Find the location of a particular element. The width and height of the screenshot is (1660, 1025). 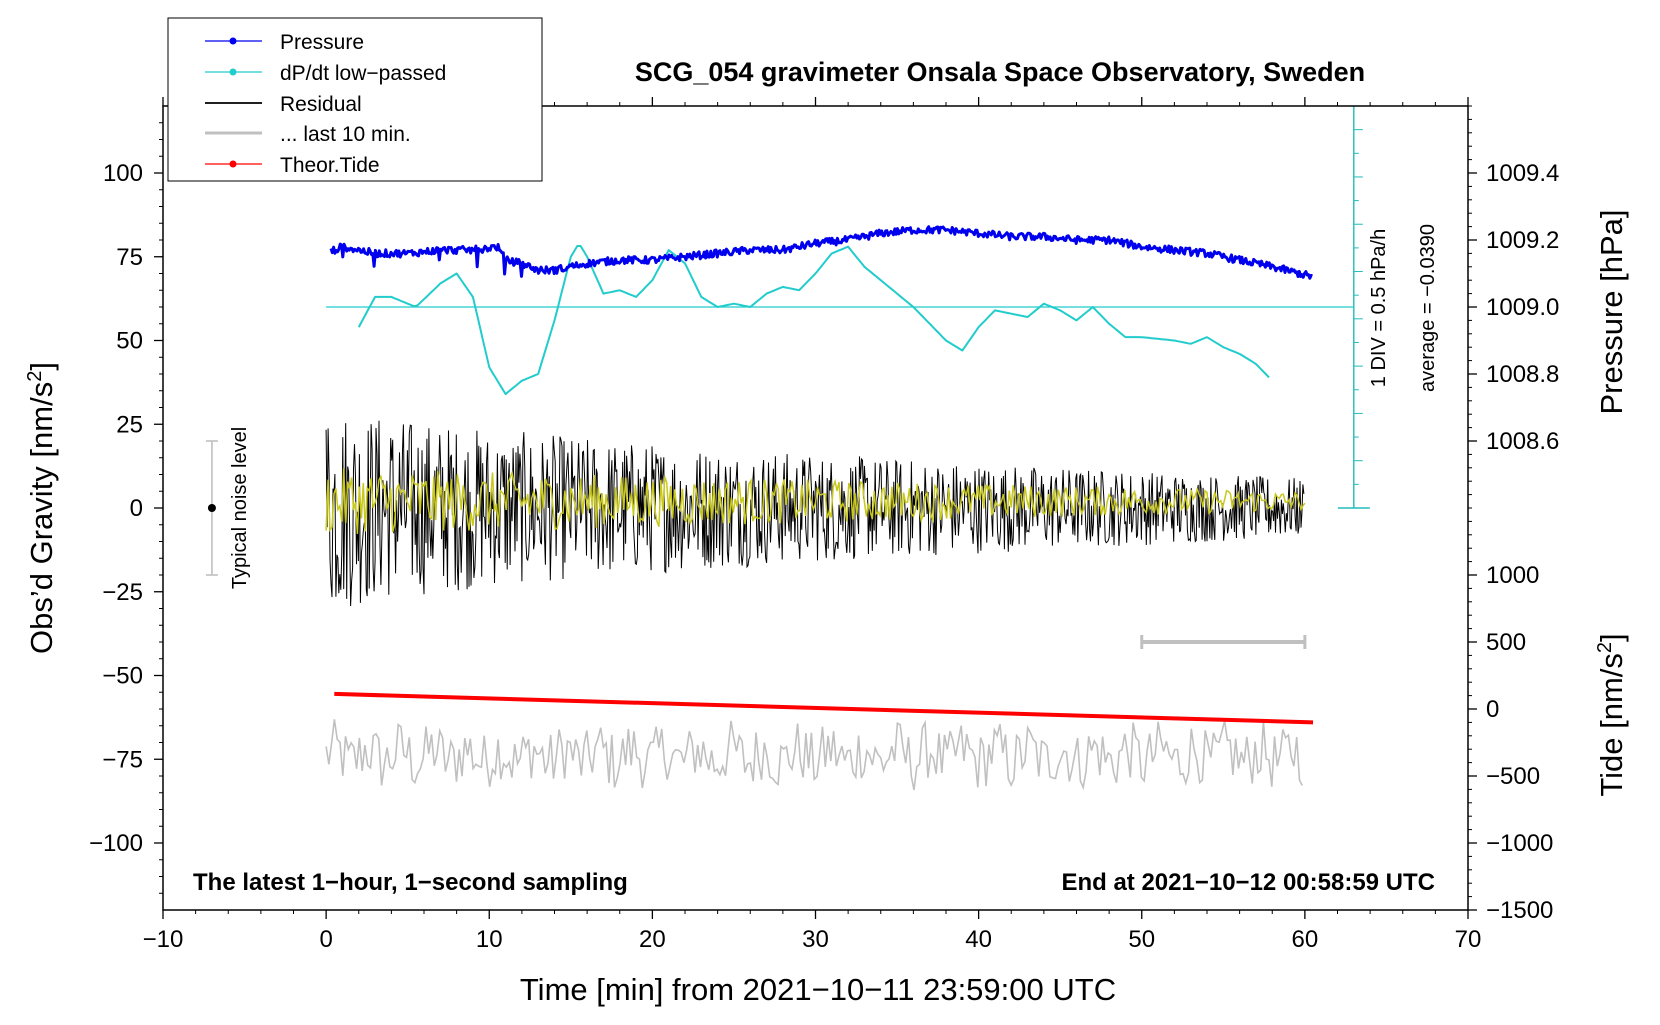

annotation-average: average = −0.0390 is located at coordinates (1428, 308).